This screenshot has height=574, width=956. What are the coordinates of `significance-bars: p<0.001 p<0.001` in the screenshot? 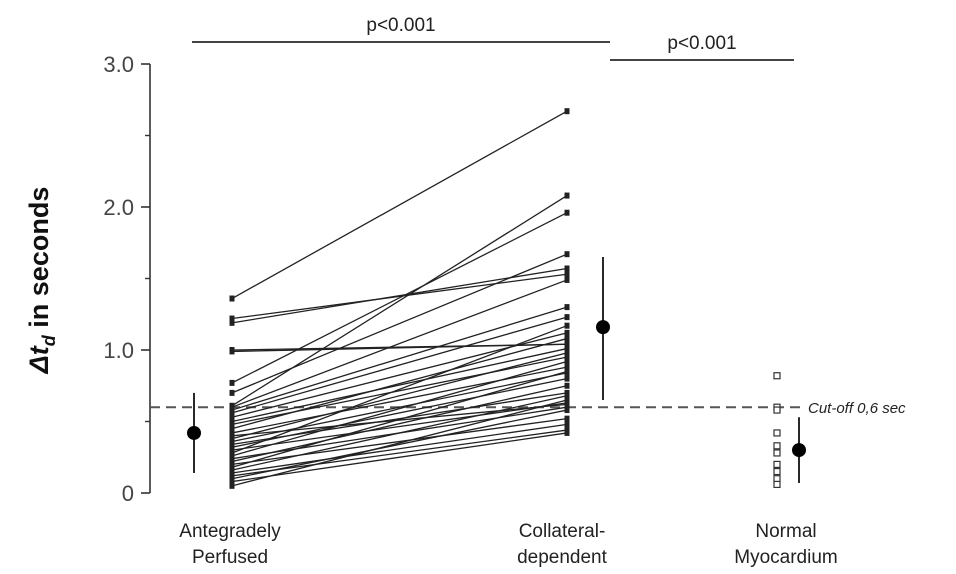 It's located at (493, 38).